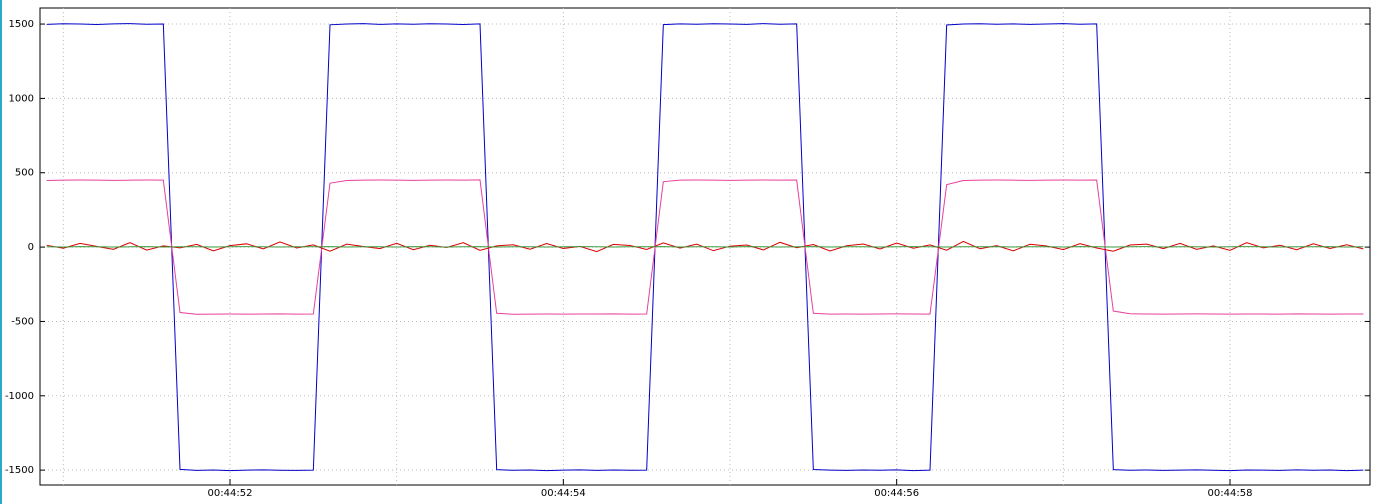  Describe the element at coordinates (1, 252) in the screenshot. I see `window-border` at that location.